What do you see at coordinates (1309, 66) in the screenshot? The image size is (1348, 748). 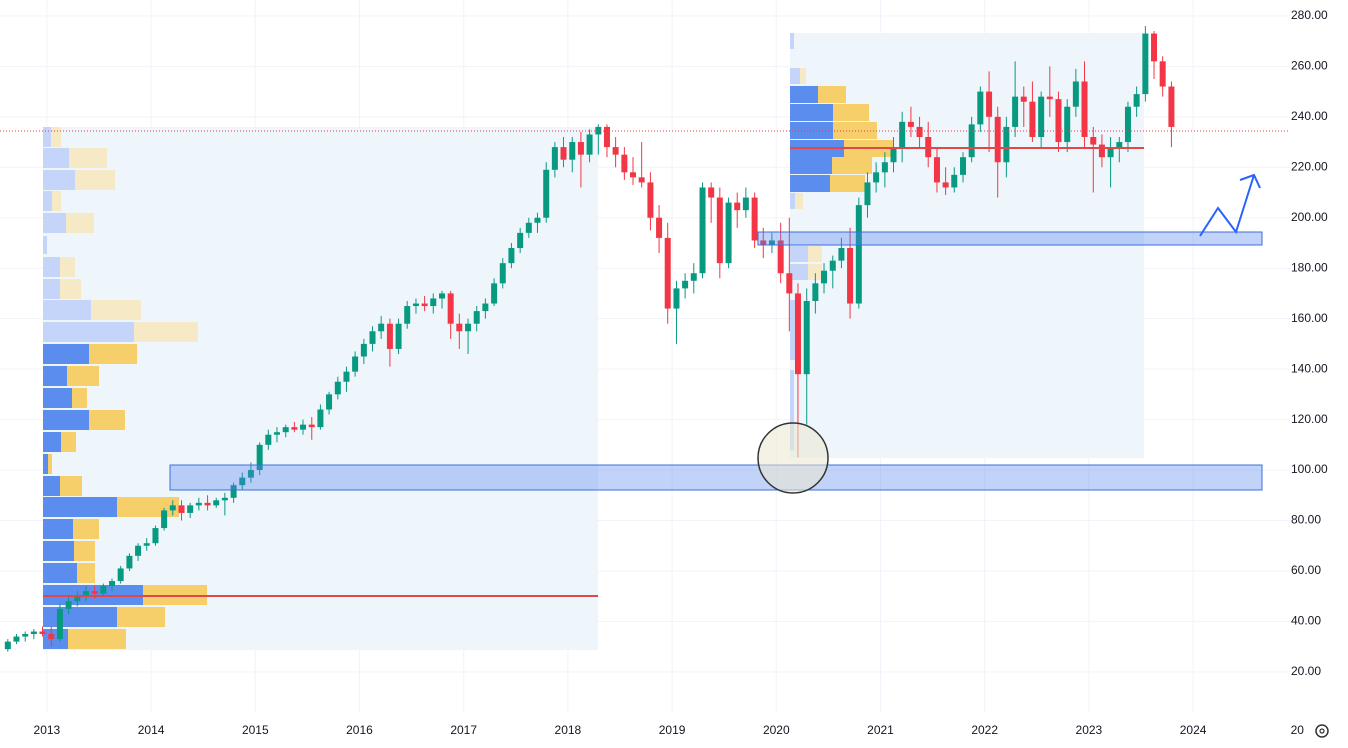 I see `y-tick-label: 260.00` at bounding box center [1309, 66].